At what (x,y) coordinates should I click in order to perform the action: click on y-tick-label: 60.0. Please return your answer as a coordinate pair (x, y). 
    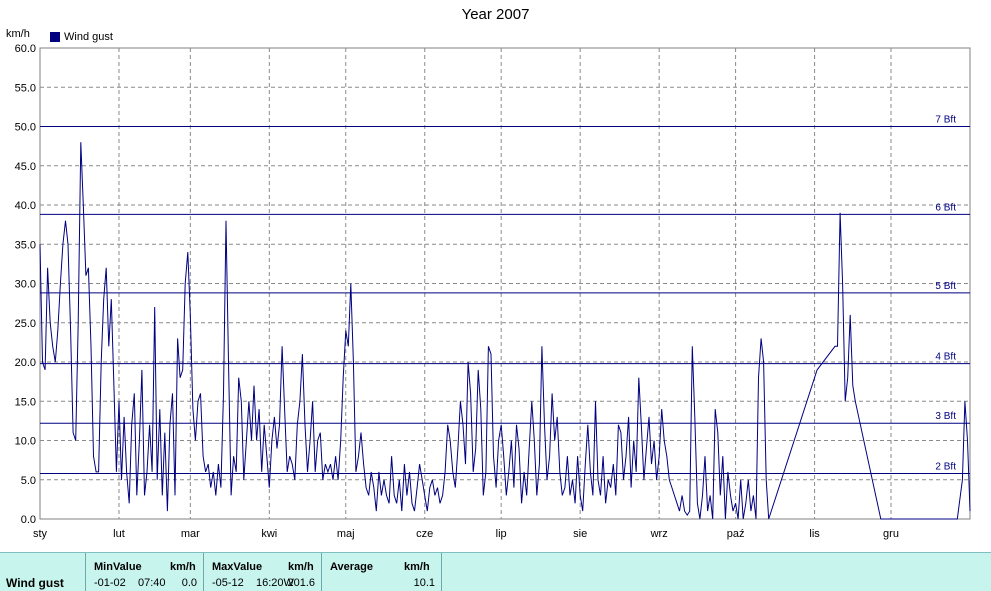
    Looking at the image, I should click on (25, 49).